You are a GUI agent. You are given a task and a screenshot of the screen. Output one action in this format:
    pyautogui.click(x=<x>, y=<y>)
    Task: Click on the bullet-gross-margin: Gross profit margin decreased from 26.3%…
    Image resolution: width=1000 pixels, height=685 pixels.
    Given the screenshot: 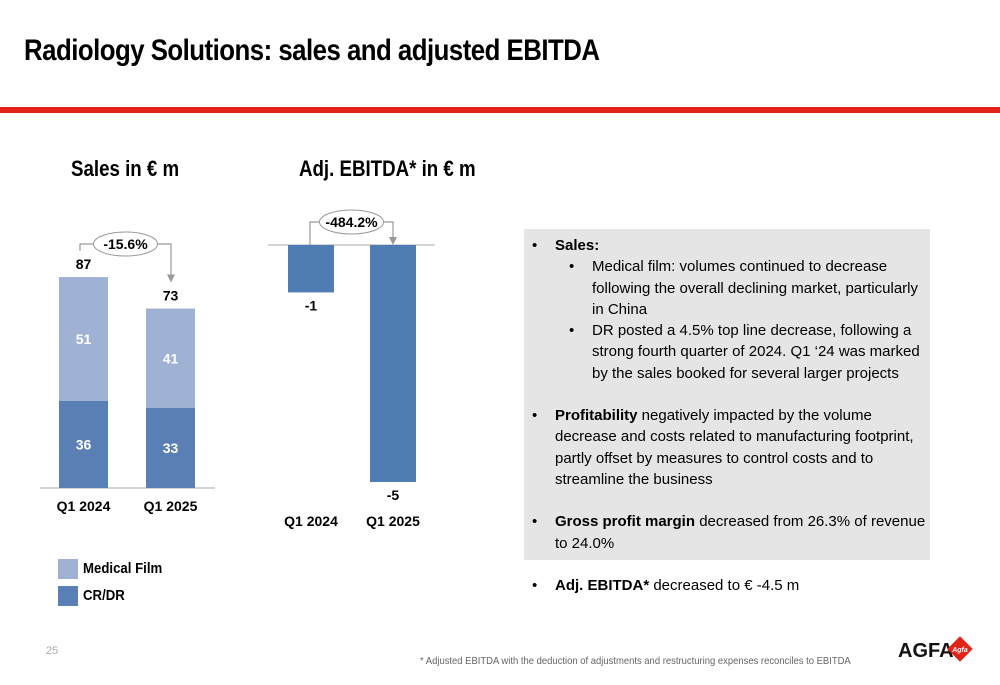 What is the action you would take?
    pyautogui.click(x=730, y=532)
    